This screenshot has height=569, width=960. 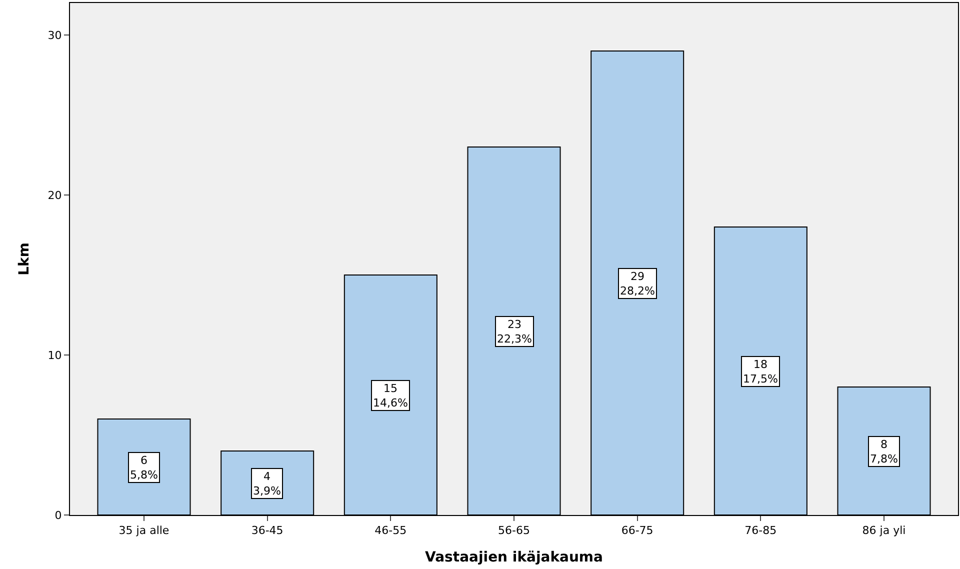 I want to click on y-tick-label: 30, so click(x=55, y=35).